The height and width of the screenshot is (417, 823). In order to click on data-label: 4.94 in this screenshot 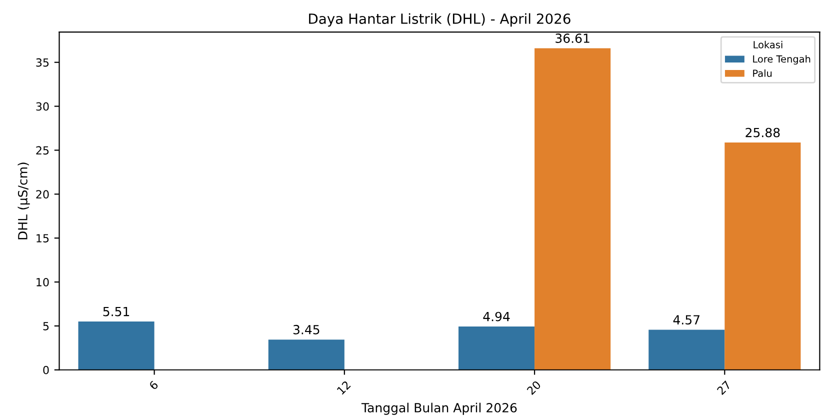, I will do `click(496, 317)`.